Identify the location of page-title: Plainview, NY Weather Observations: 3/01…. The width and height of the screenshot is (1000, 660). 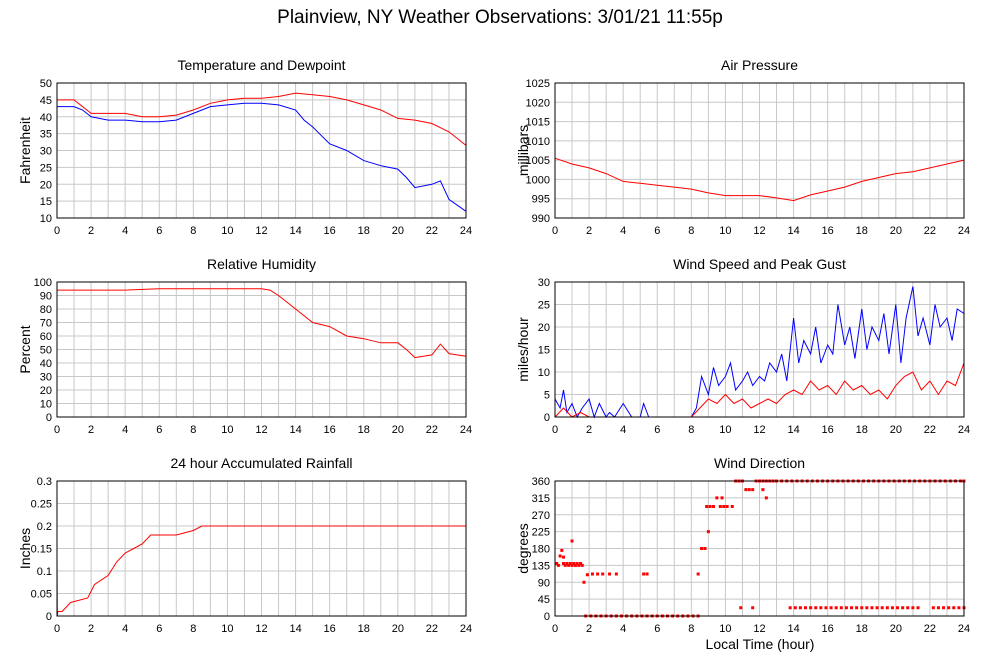
(500, 17).